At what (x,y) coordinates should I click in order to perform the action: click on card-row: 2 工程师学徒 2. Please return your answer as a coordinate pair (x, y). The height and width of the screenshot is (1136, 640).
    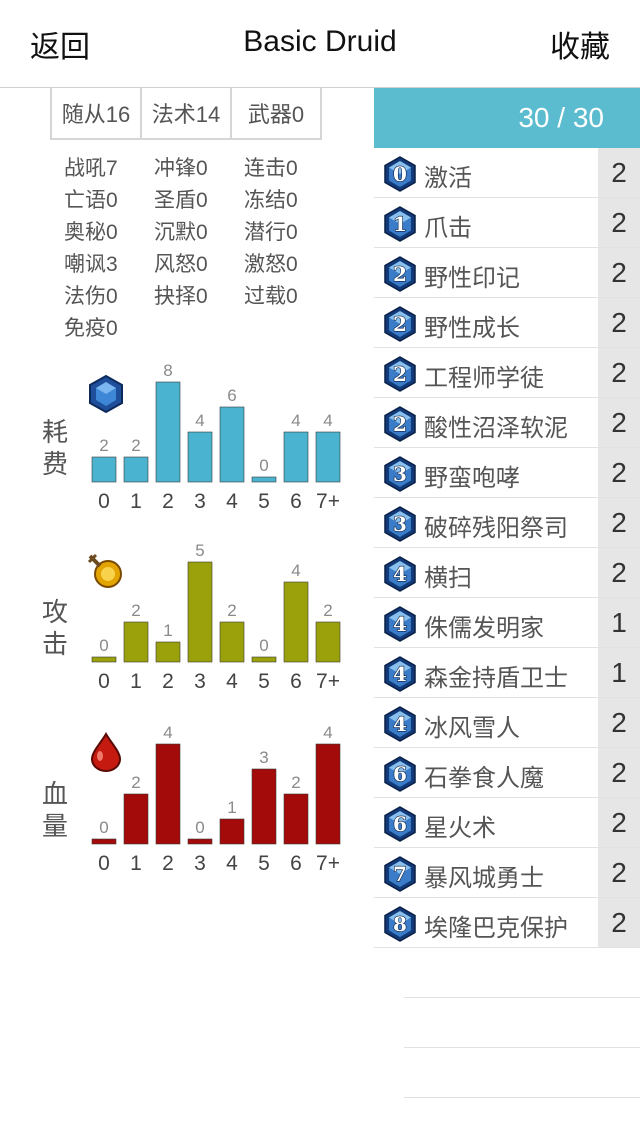
    Looking at the image, I should click on (507, 373).